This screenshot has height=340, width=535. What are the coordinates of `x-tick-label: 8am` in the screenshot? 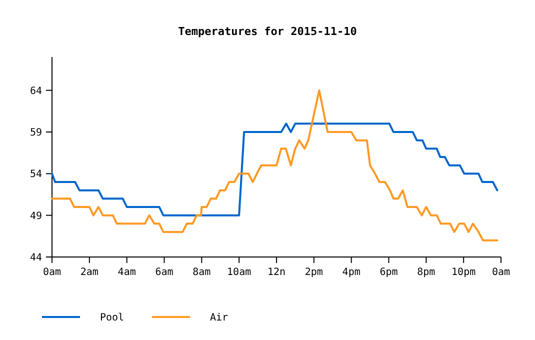 It's located at (201, 272).